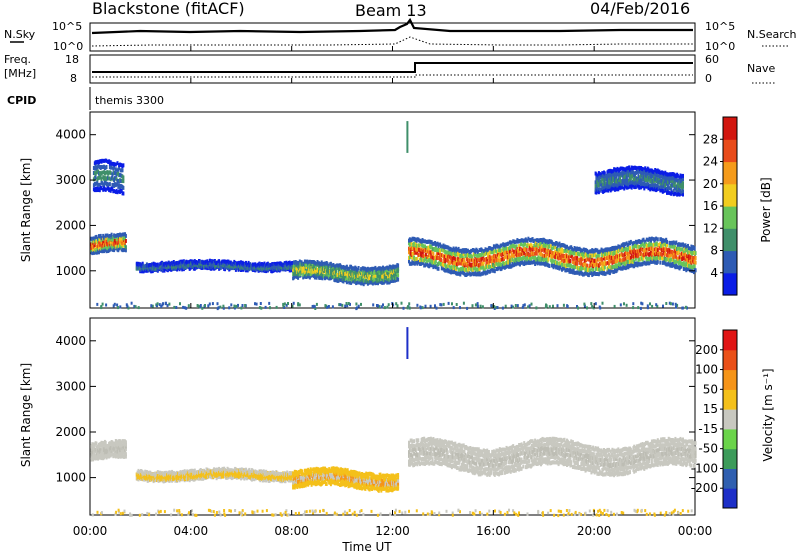 The width and height of the screenshot is (800, 554). Describe the element at coordinates (708, 78) in the screenshot. I see `nave-tick-low: 0` at that location.